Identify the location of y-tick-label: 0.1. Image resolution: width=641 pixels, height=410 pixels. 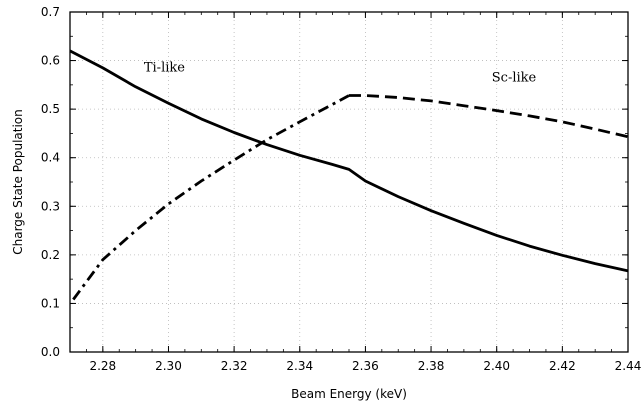
(50, 303).